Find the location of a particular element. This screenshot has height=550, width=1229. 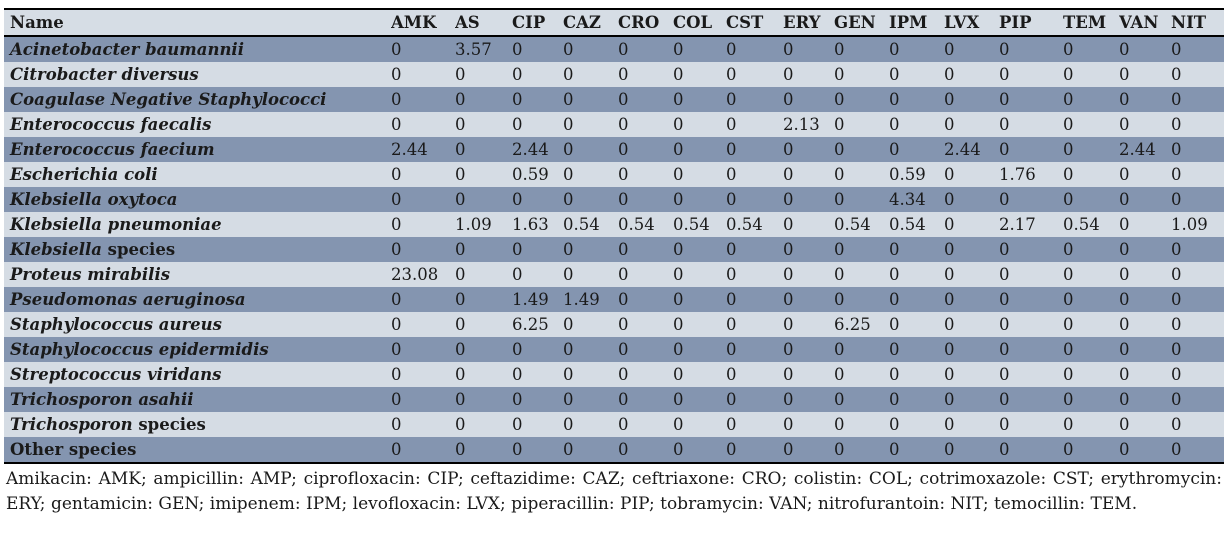

value-cell: 2.17 is located at coordinates (1017, 224).